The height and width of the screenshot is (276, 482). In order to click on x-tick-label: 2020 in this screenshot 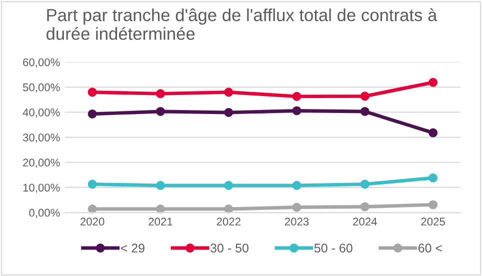, I will do `click(92, 222)`.